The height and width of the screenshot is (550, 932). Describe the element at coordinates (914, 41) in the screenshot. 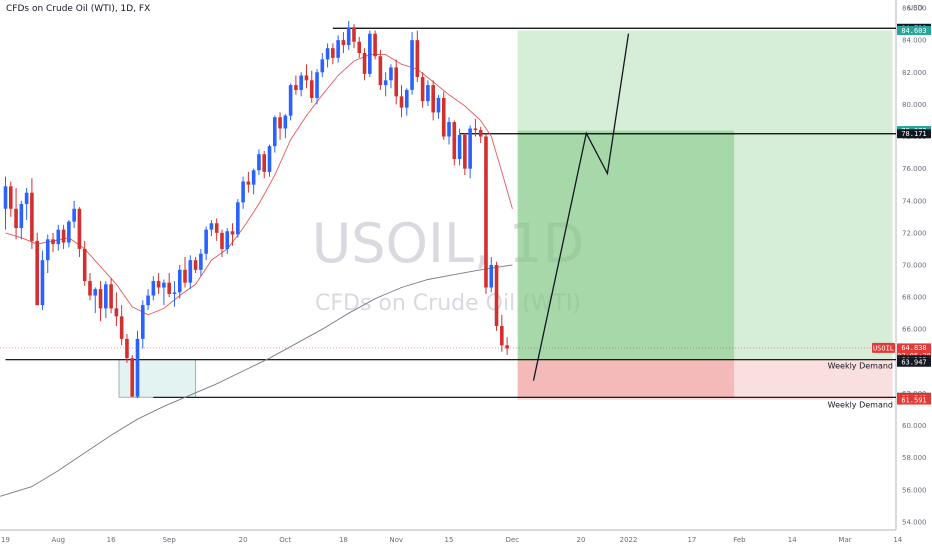

I see `price-tick-label: 84.000` at that location.